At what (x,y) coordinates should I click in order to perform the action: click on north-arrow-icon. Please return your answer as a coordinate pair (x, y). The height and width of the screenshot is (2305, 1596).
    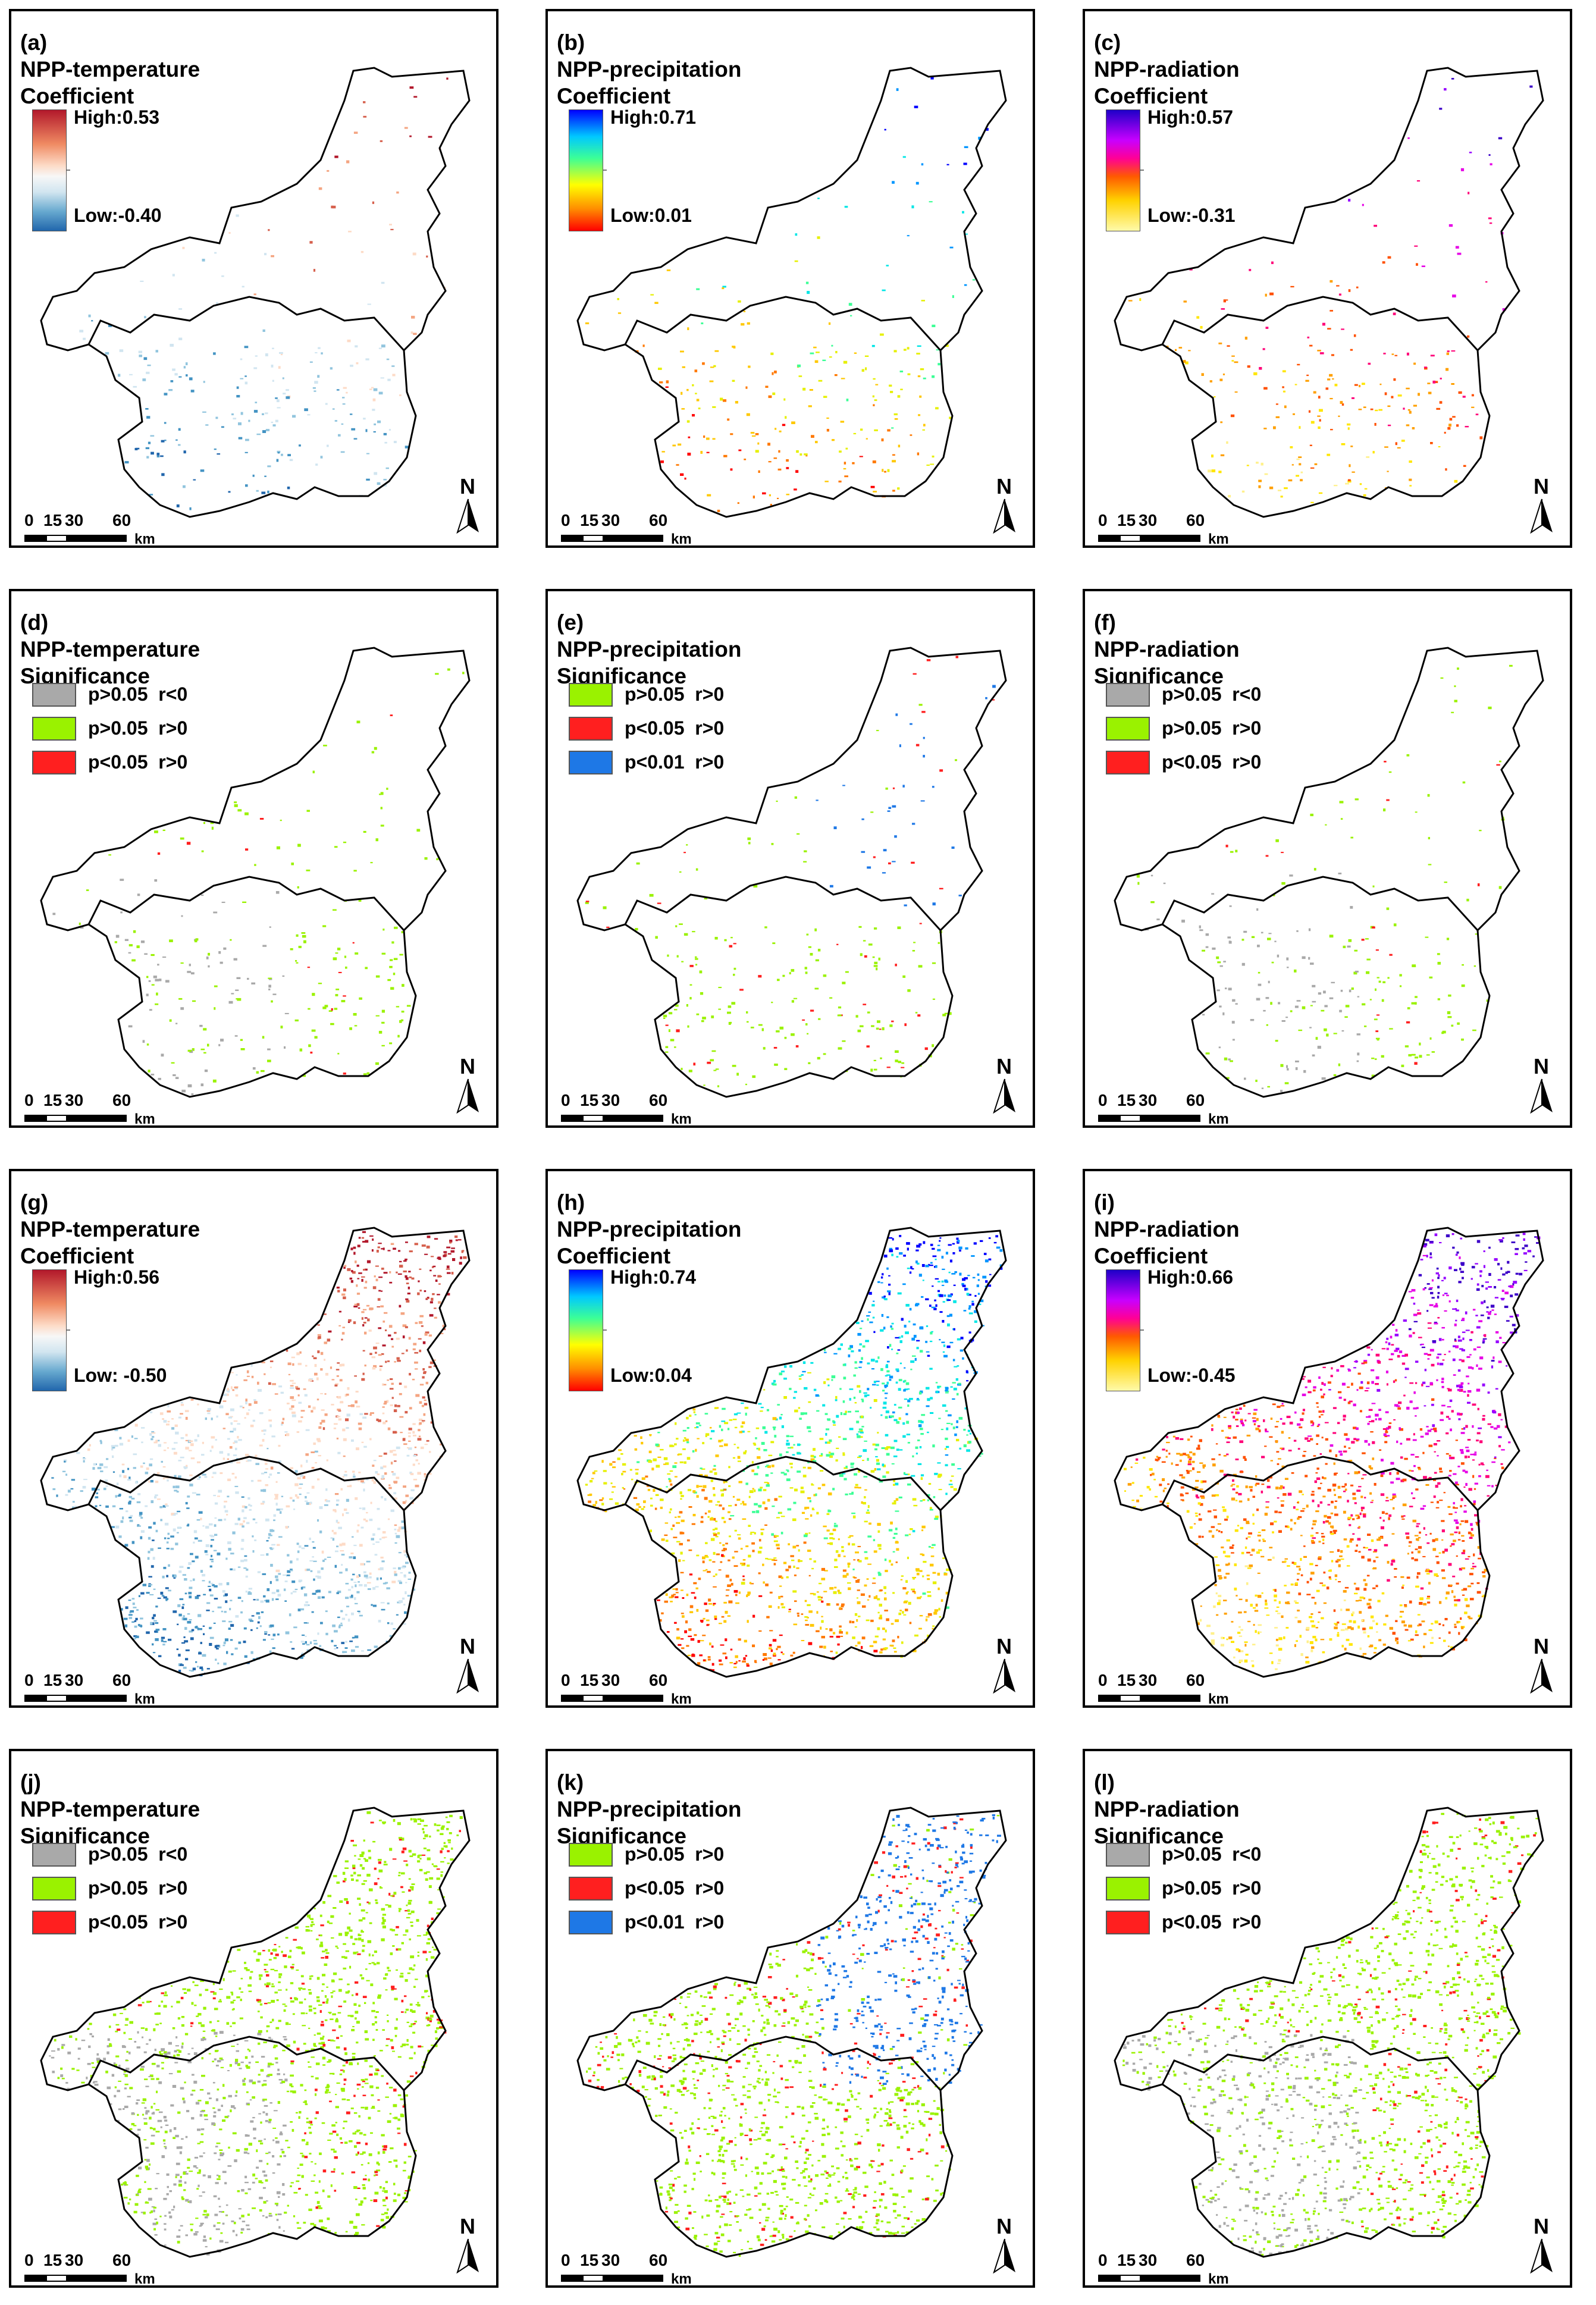
    Looking at the image, I should click on (1541, 516).